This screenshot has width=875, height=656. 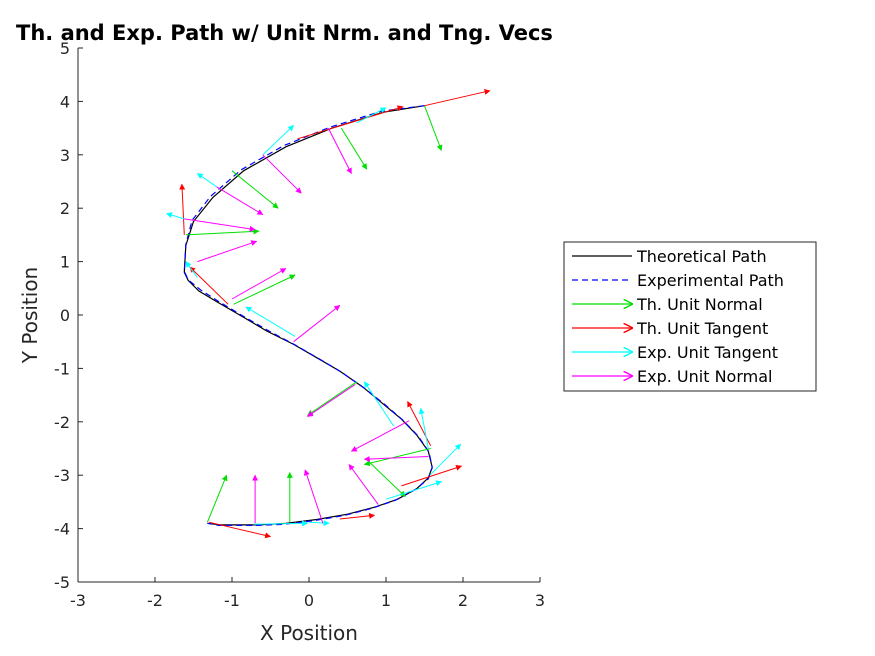 I want to click on legend-label-exp-unit-normal: Exp. Unit Normal, so click(x=704, y=376).